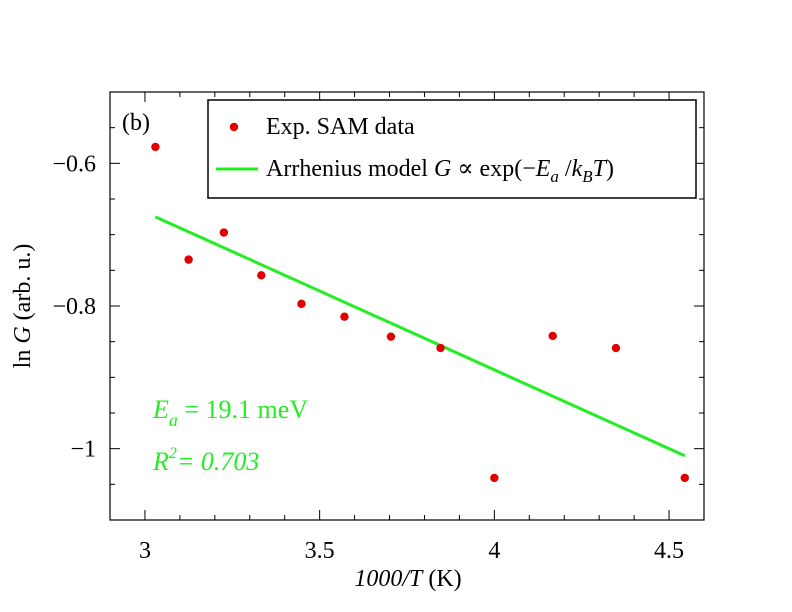 The image size is (792, 612). I want to click on legend-label-line: Arrhenius model G ∝ exp(−Ea /kBT), so click(440, 171).